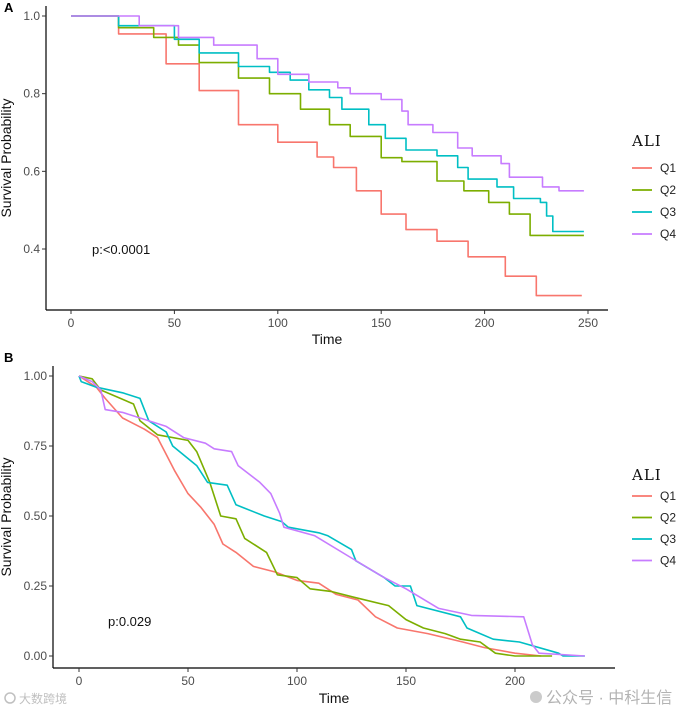 The width and height of the screenshot is (679, 706). Describe the element at coordinates (31, 171) in the screenshot. I see `y-tick-label: 0.6` at that location.